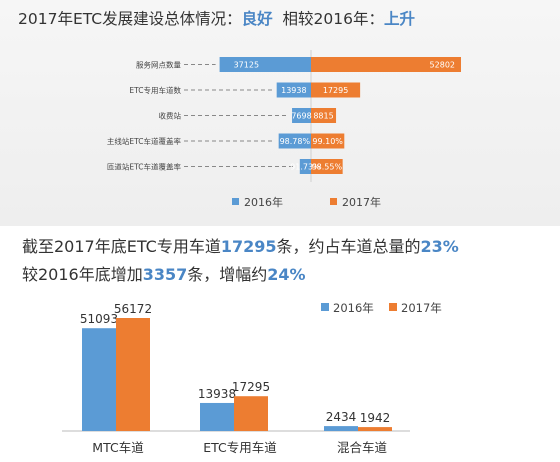  What do you see at coordinates (158, 65) in the screenshot?
I see `category-label: 服务网点数量` at bounding box center [158, 65].